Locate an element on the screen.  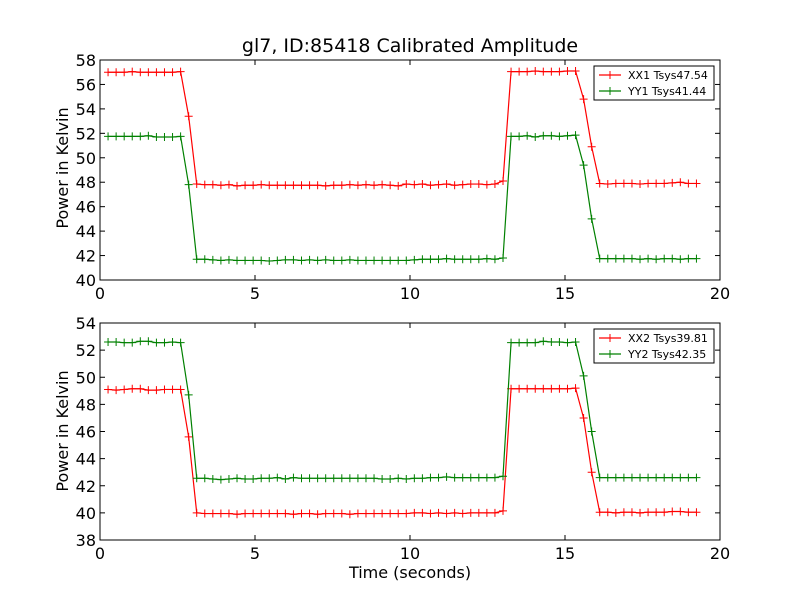
chart-title: gl7, ID:85418 Calibrated Amplitude is located at coordinates (410, 46).